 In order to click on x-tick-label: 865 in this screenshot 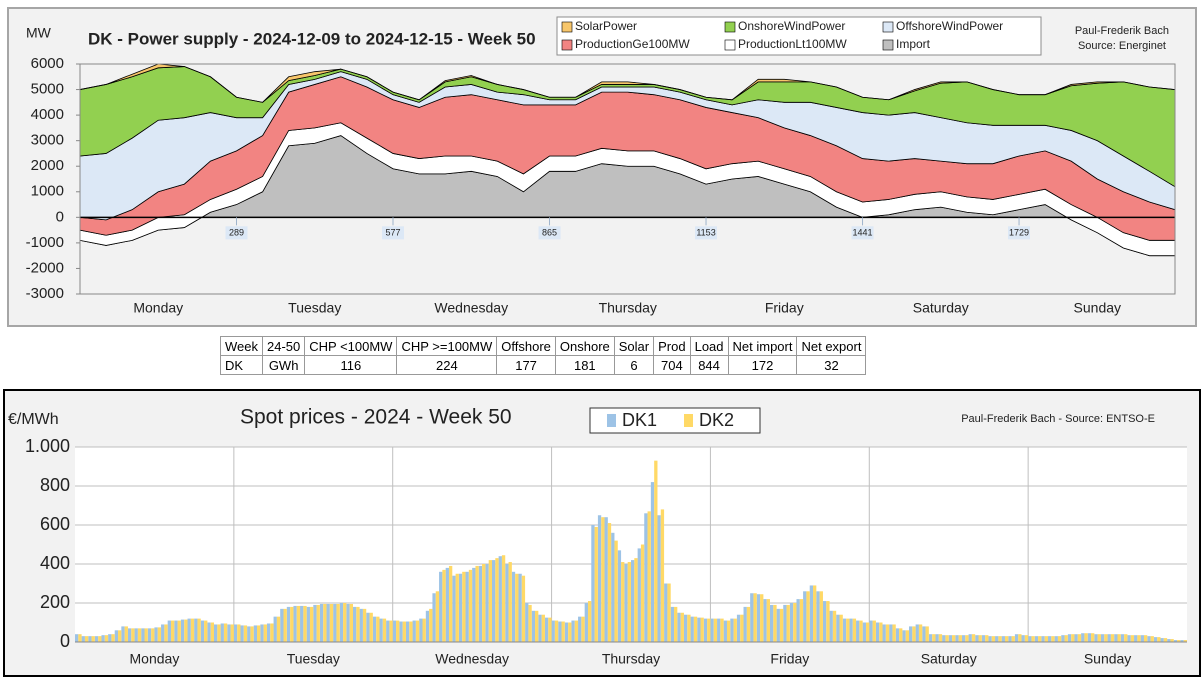, I will do `click(549, 233)`.